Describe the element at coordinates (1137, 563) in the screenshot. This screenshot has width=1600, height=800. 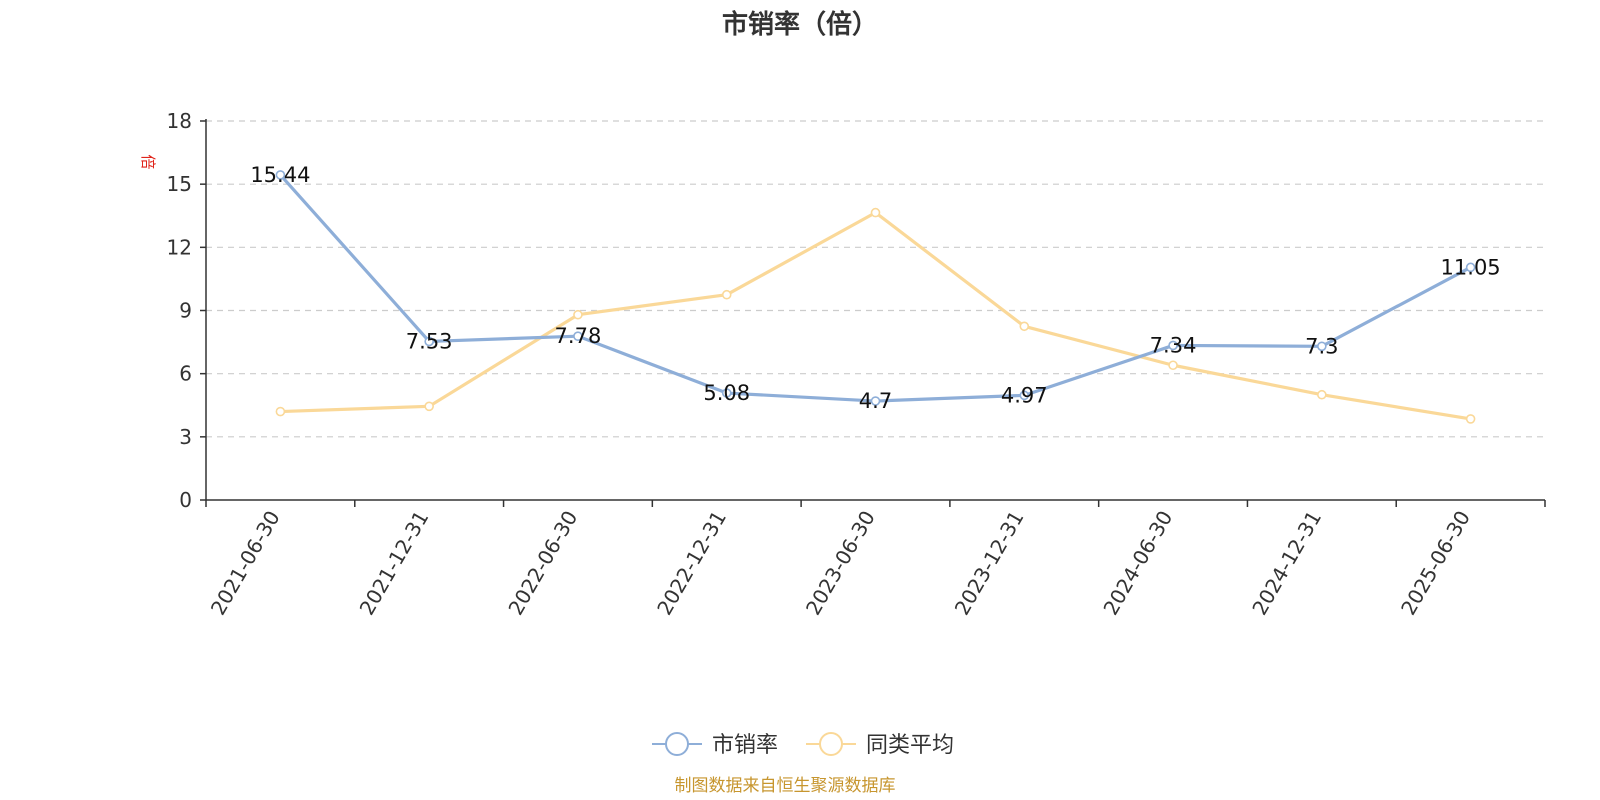
I see `x-tick-label: 2024-06-30` at that location.